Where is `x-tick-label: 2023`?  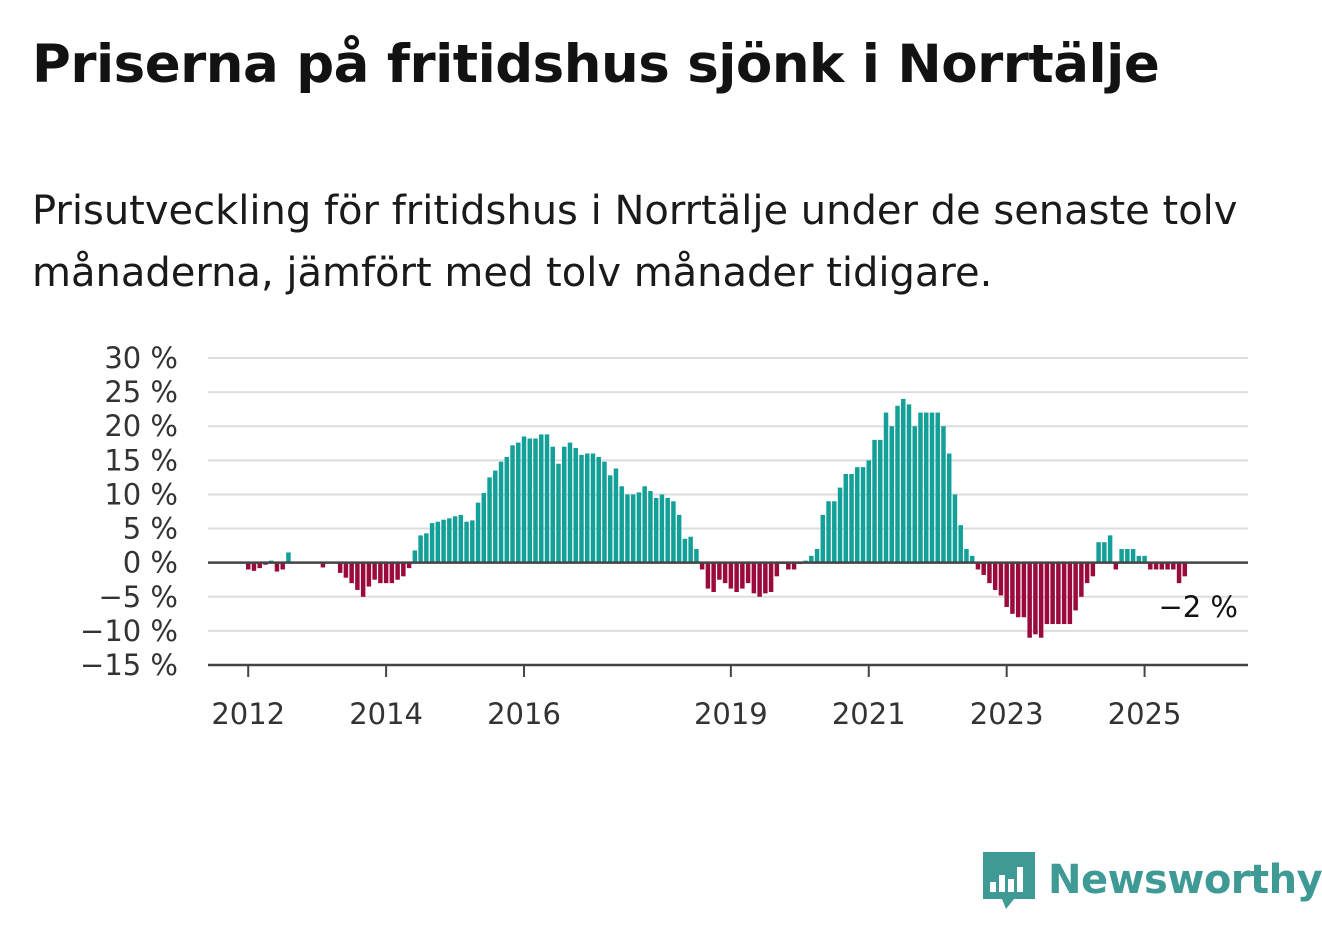 x-tick-label: 2023 is located at coordinates (1007, 714).